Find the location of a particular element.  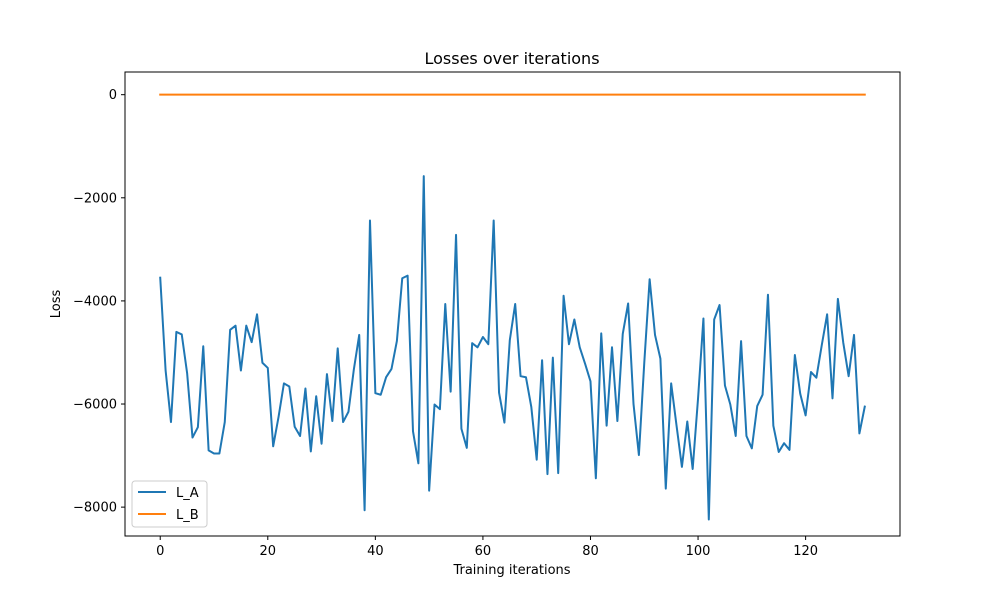

x-axis-title: Training iterations is located at coordinates (511, 570).